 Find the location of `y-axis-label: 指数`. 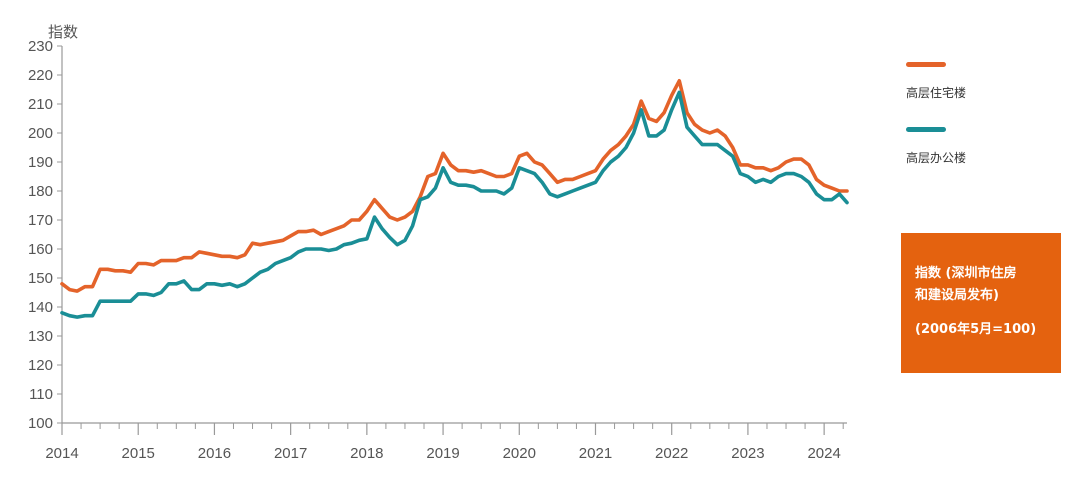

y-axis-label: 指数 is located at coordinates (63, 32).